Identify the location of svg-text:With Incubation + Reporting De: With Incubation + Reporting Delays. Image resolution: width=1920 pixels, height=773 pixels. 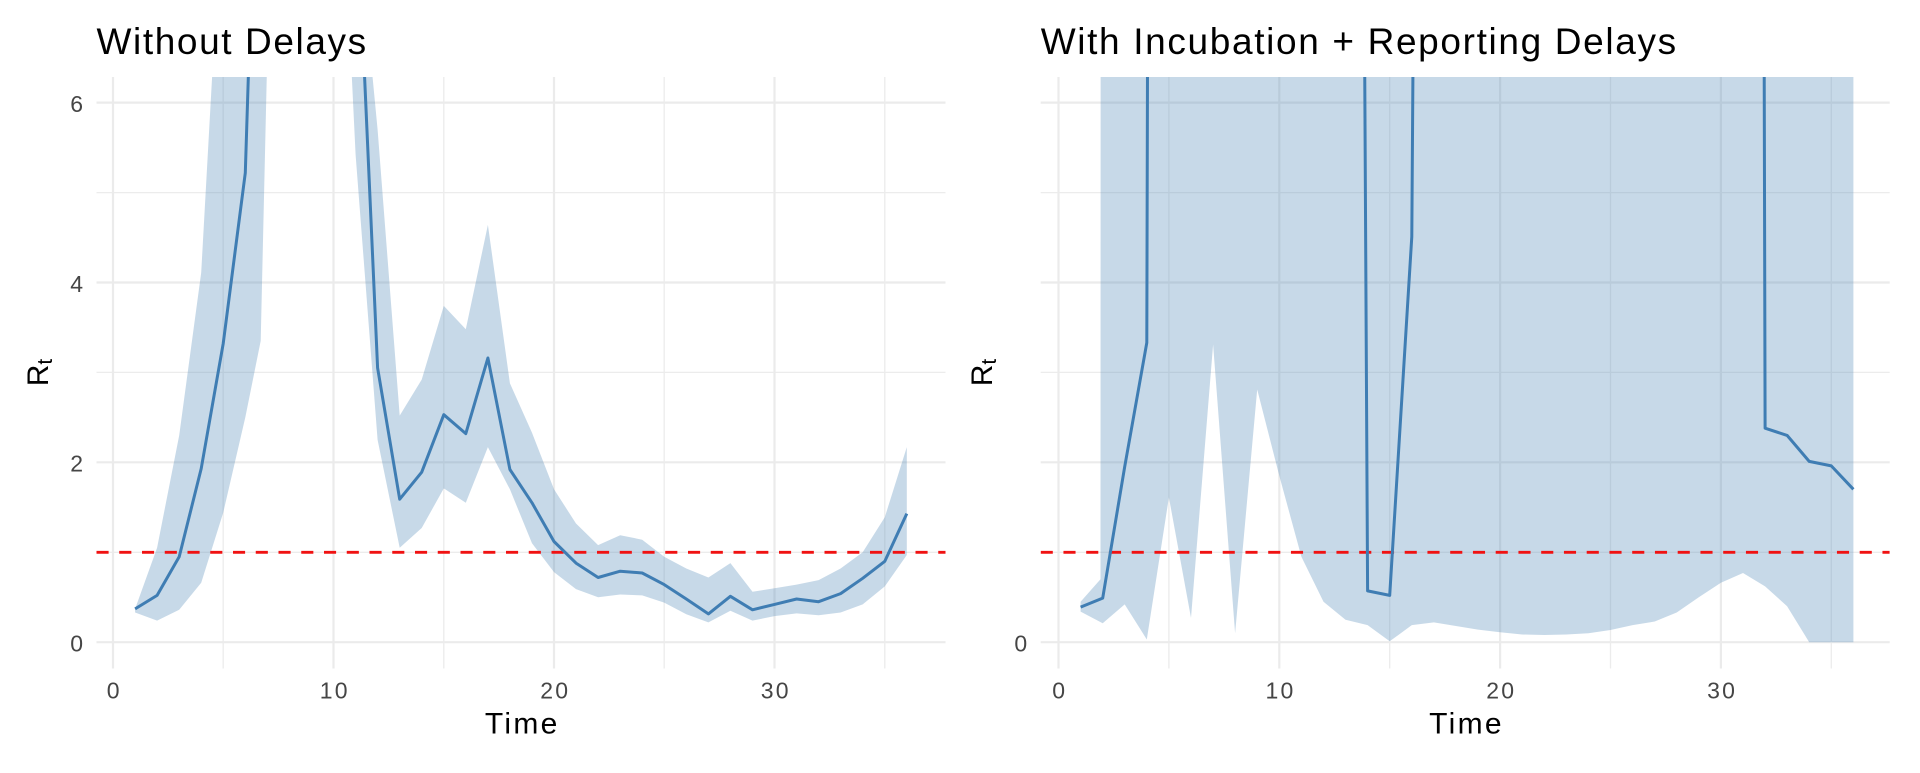
(1359, 41).